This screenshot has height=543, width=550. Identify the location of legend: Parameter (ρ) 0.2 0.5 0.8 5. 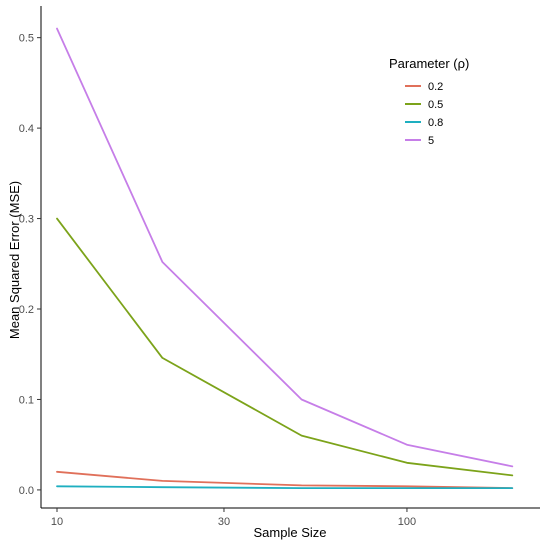
(429, 101).